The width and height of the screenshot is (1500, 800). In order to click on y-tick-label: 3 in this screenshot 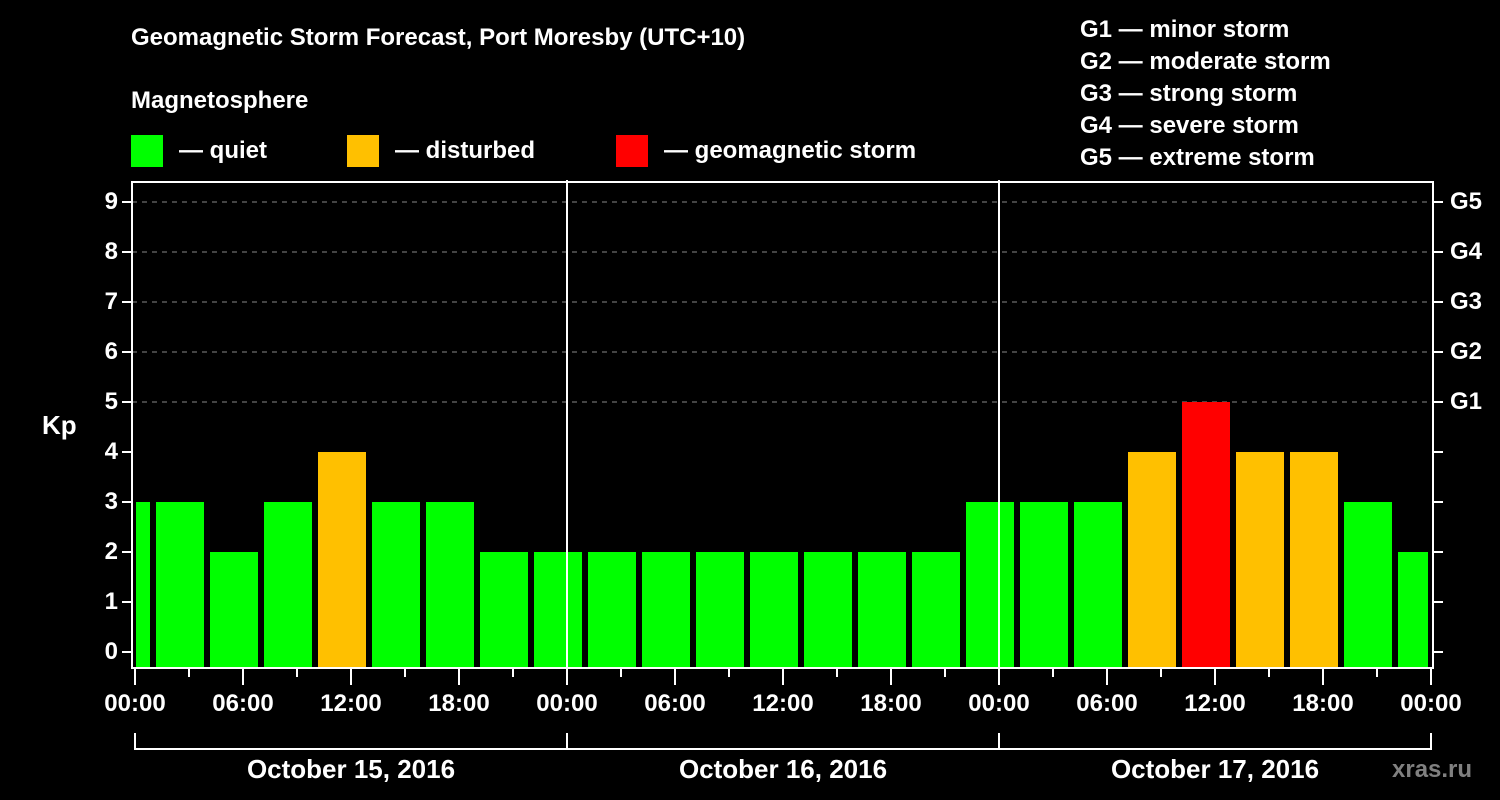, I will do `click(111, 501)`.